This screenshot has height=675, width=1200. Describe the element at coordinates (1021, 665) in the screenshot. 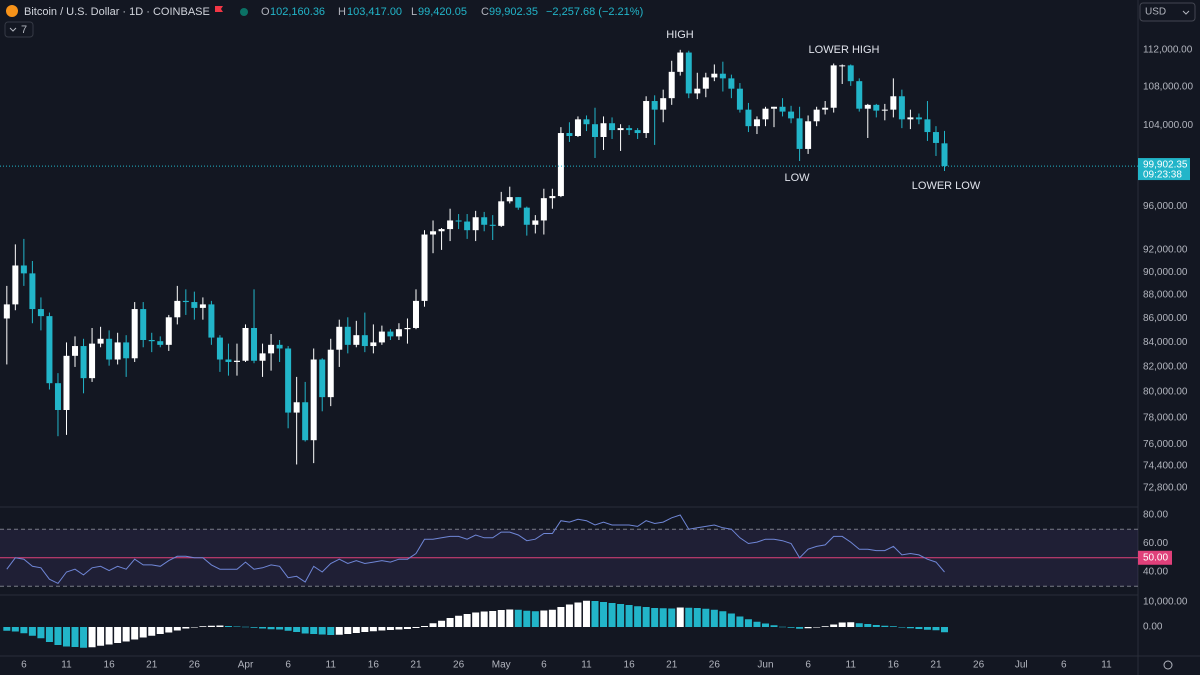

I see `x-tick-label: Jul` at that location.